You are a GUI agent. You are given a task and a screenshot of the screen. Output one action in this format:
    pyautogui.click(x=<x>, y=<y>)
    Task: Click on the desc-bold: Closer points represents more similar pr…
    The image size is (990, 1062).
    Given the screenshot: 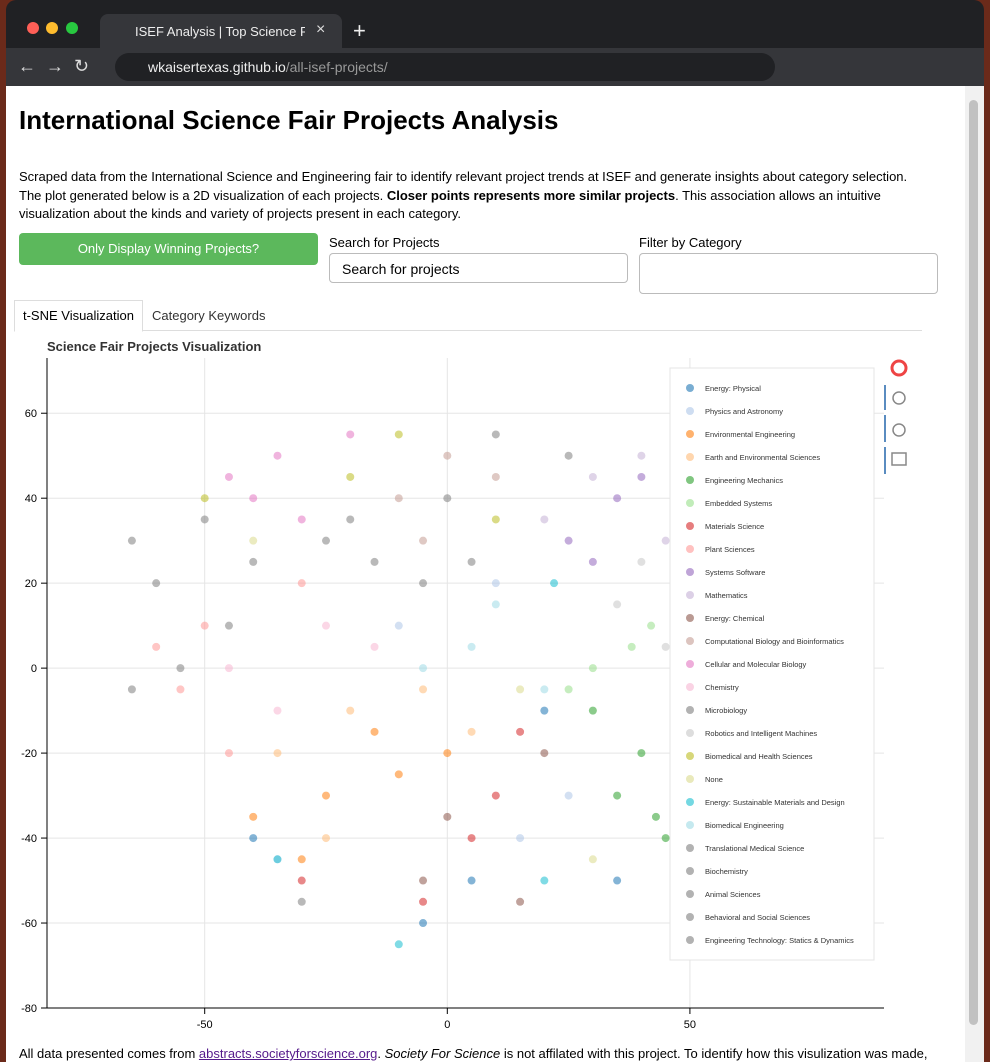 What is the action you would take?
    pyautogui.click(x=531, y=195)
    